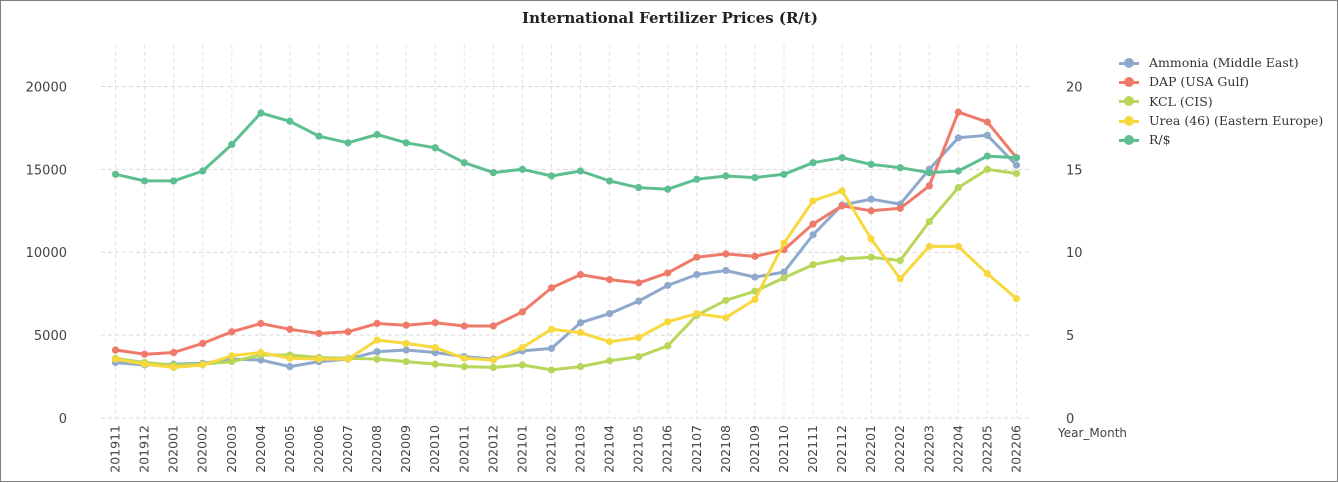  What do you see at coordinates (550, 449) in the screenshot?
I see `x-tick-label: 202102` at bounding box center [550, 449].